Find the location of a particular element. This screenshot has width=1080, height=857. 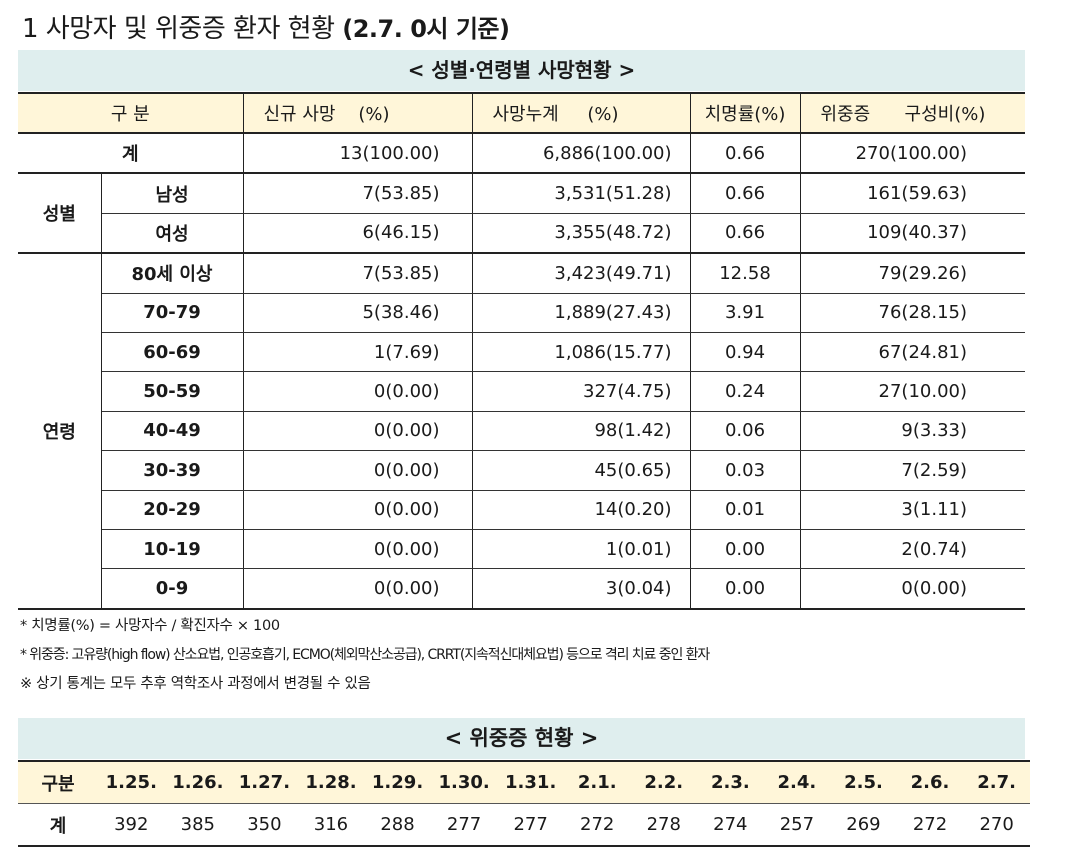

cell-fatality: 0.06 is located at coordinates (745, 431).